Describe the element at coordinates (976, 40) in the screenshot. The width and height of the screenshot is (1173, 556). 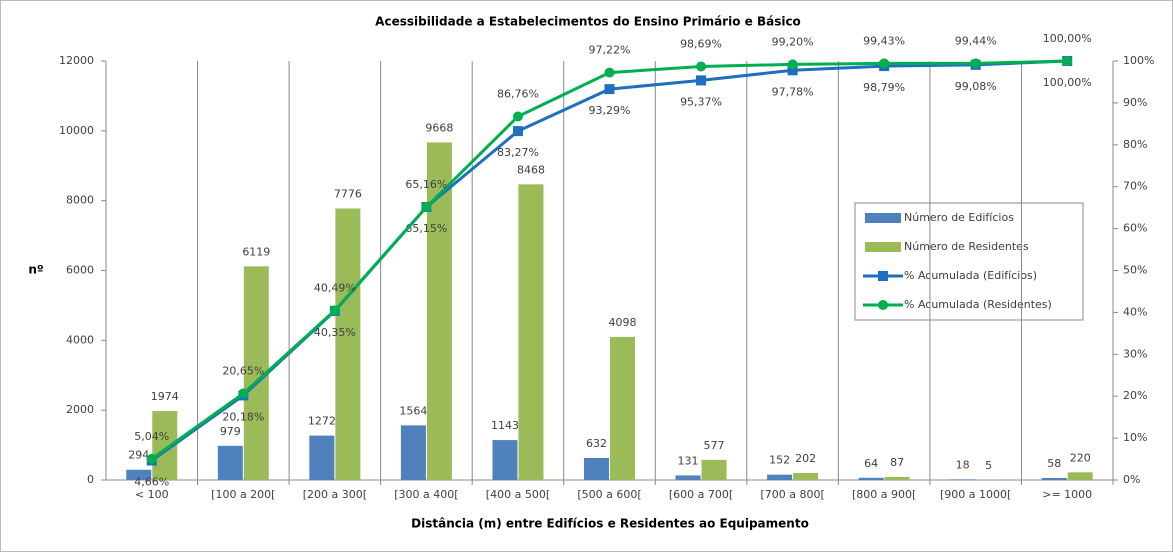
I see `line-value-label: 99,44%` at that location.